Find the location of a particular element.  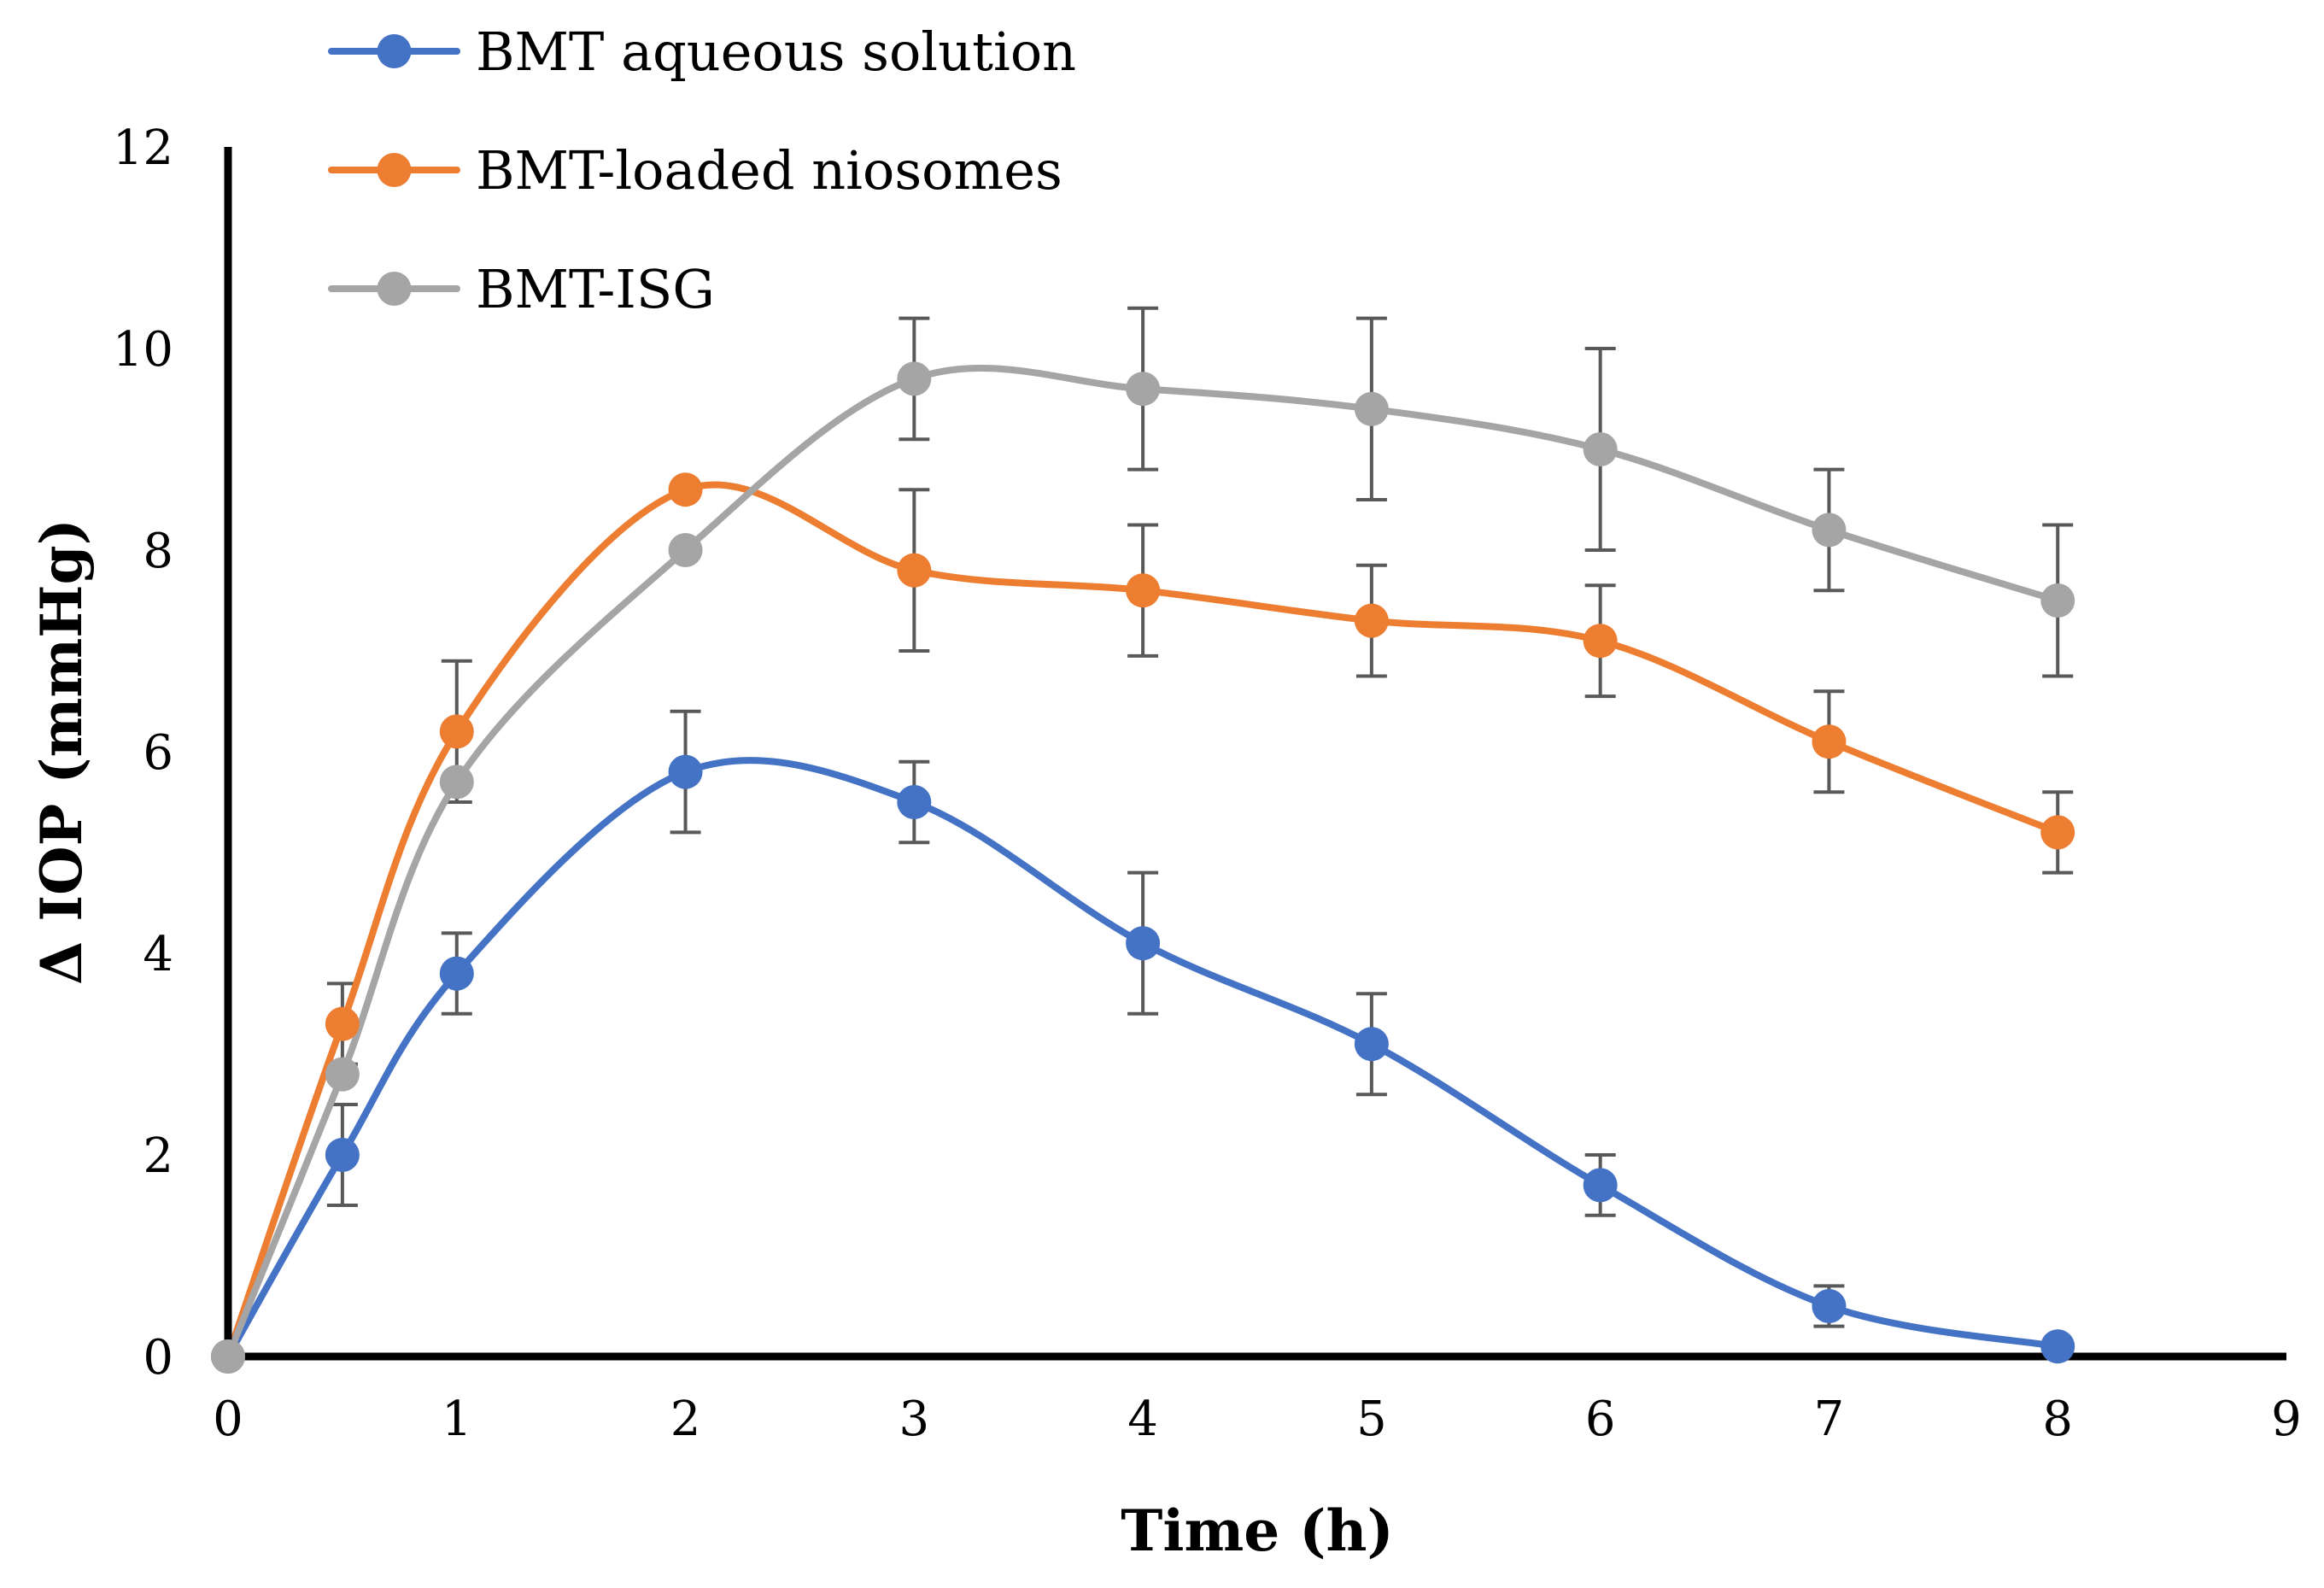

legend-item: BMT-loaded niosomes is located at coordinates (695, 171).